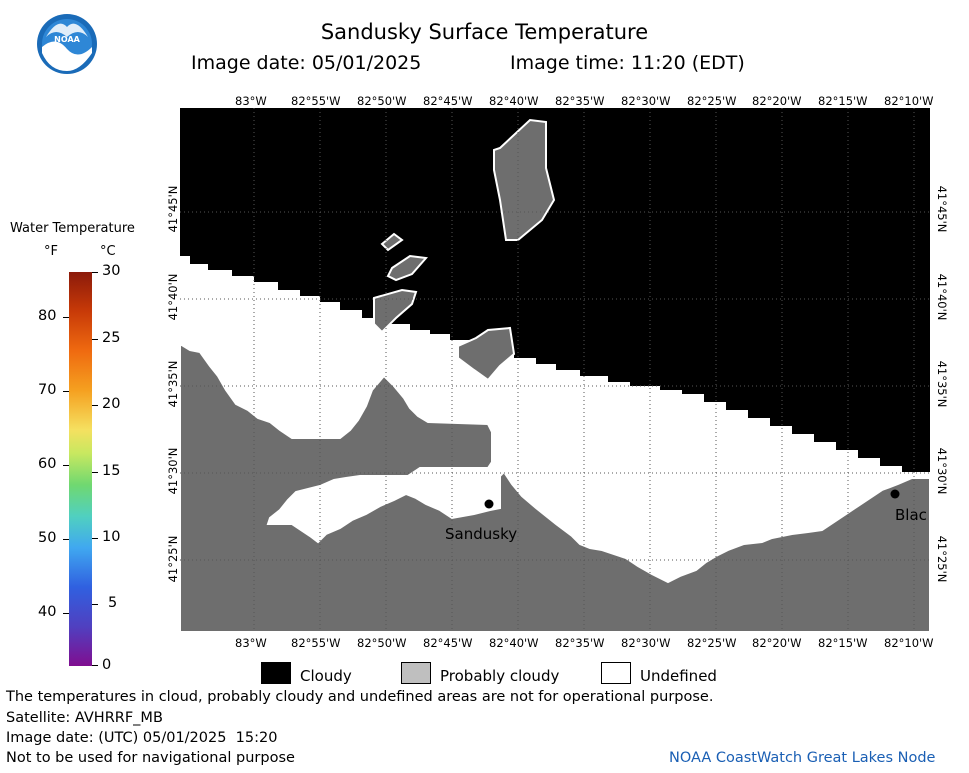 This screenshot has width=969, height=773. Describe the element at coordinates (942, 209) in the screenshot. I see `lat-right-0: 41°45'N` at that location.